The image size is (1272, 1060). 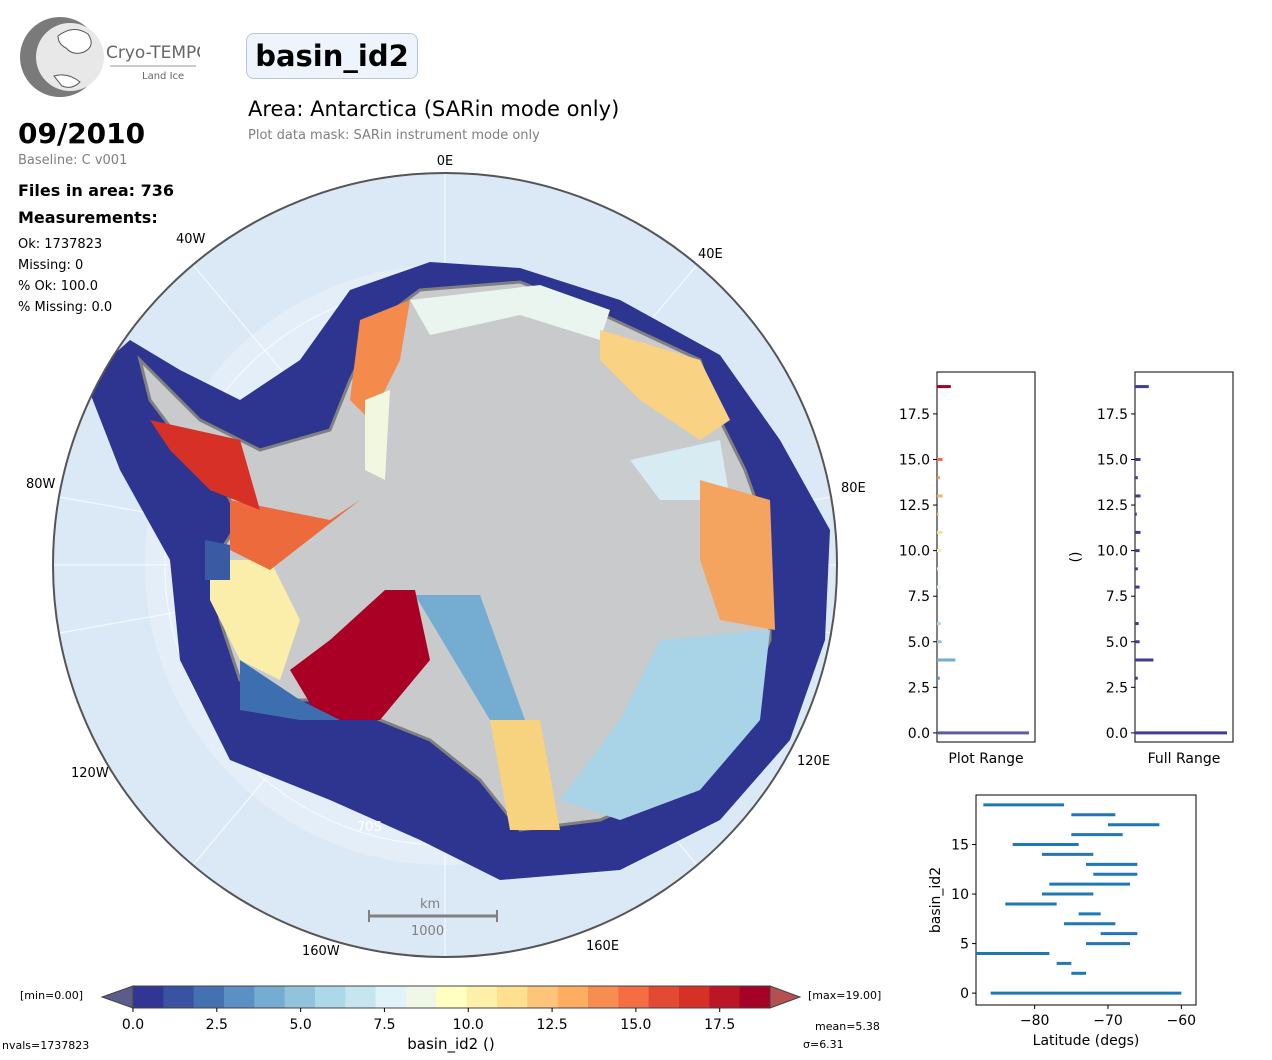 I want to click on latchart-xlabel: Latitude (degs), so click(x=1086, y=1041).